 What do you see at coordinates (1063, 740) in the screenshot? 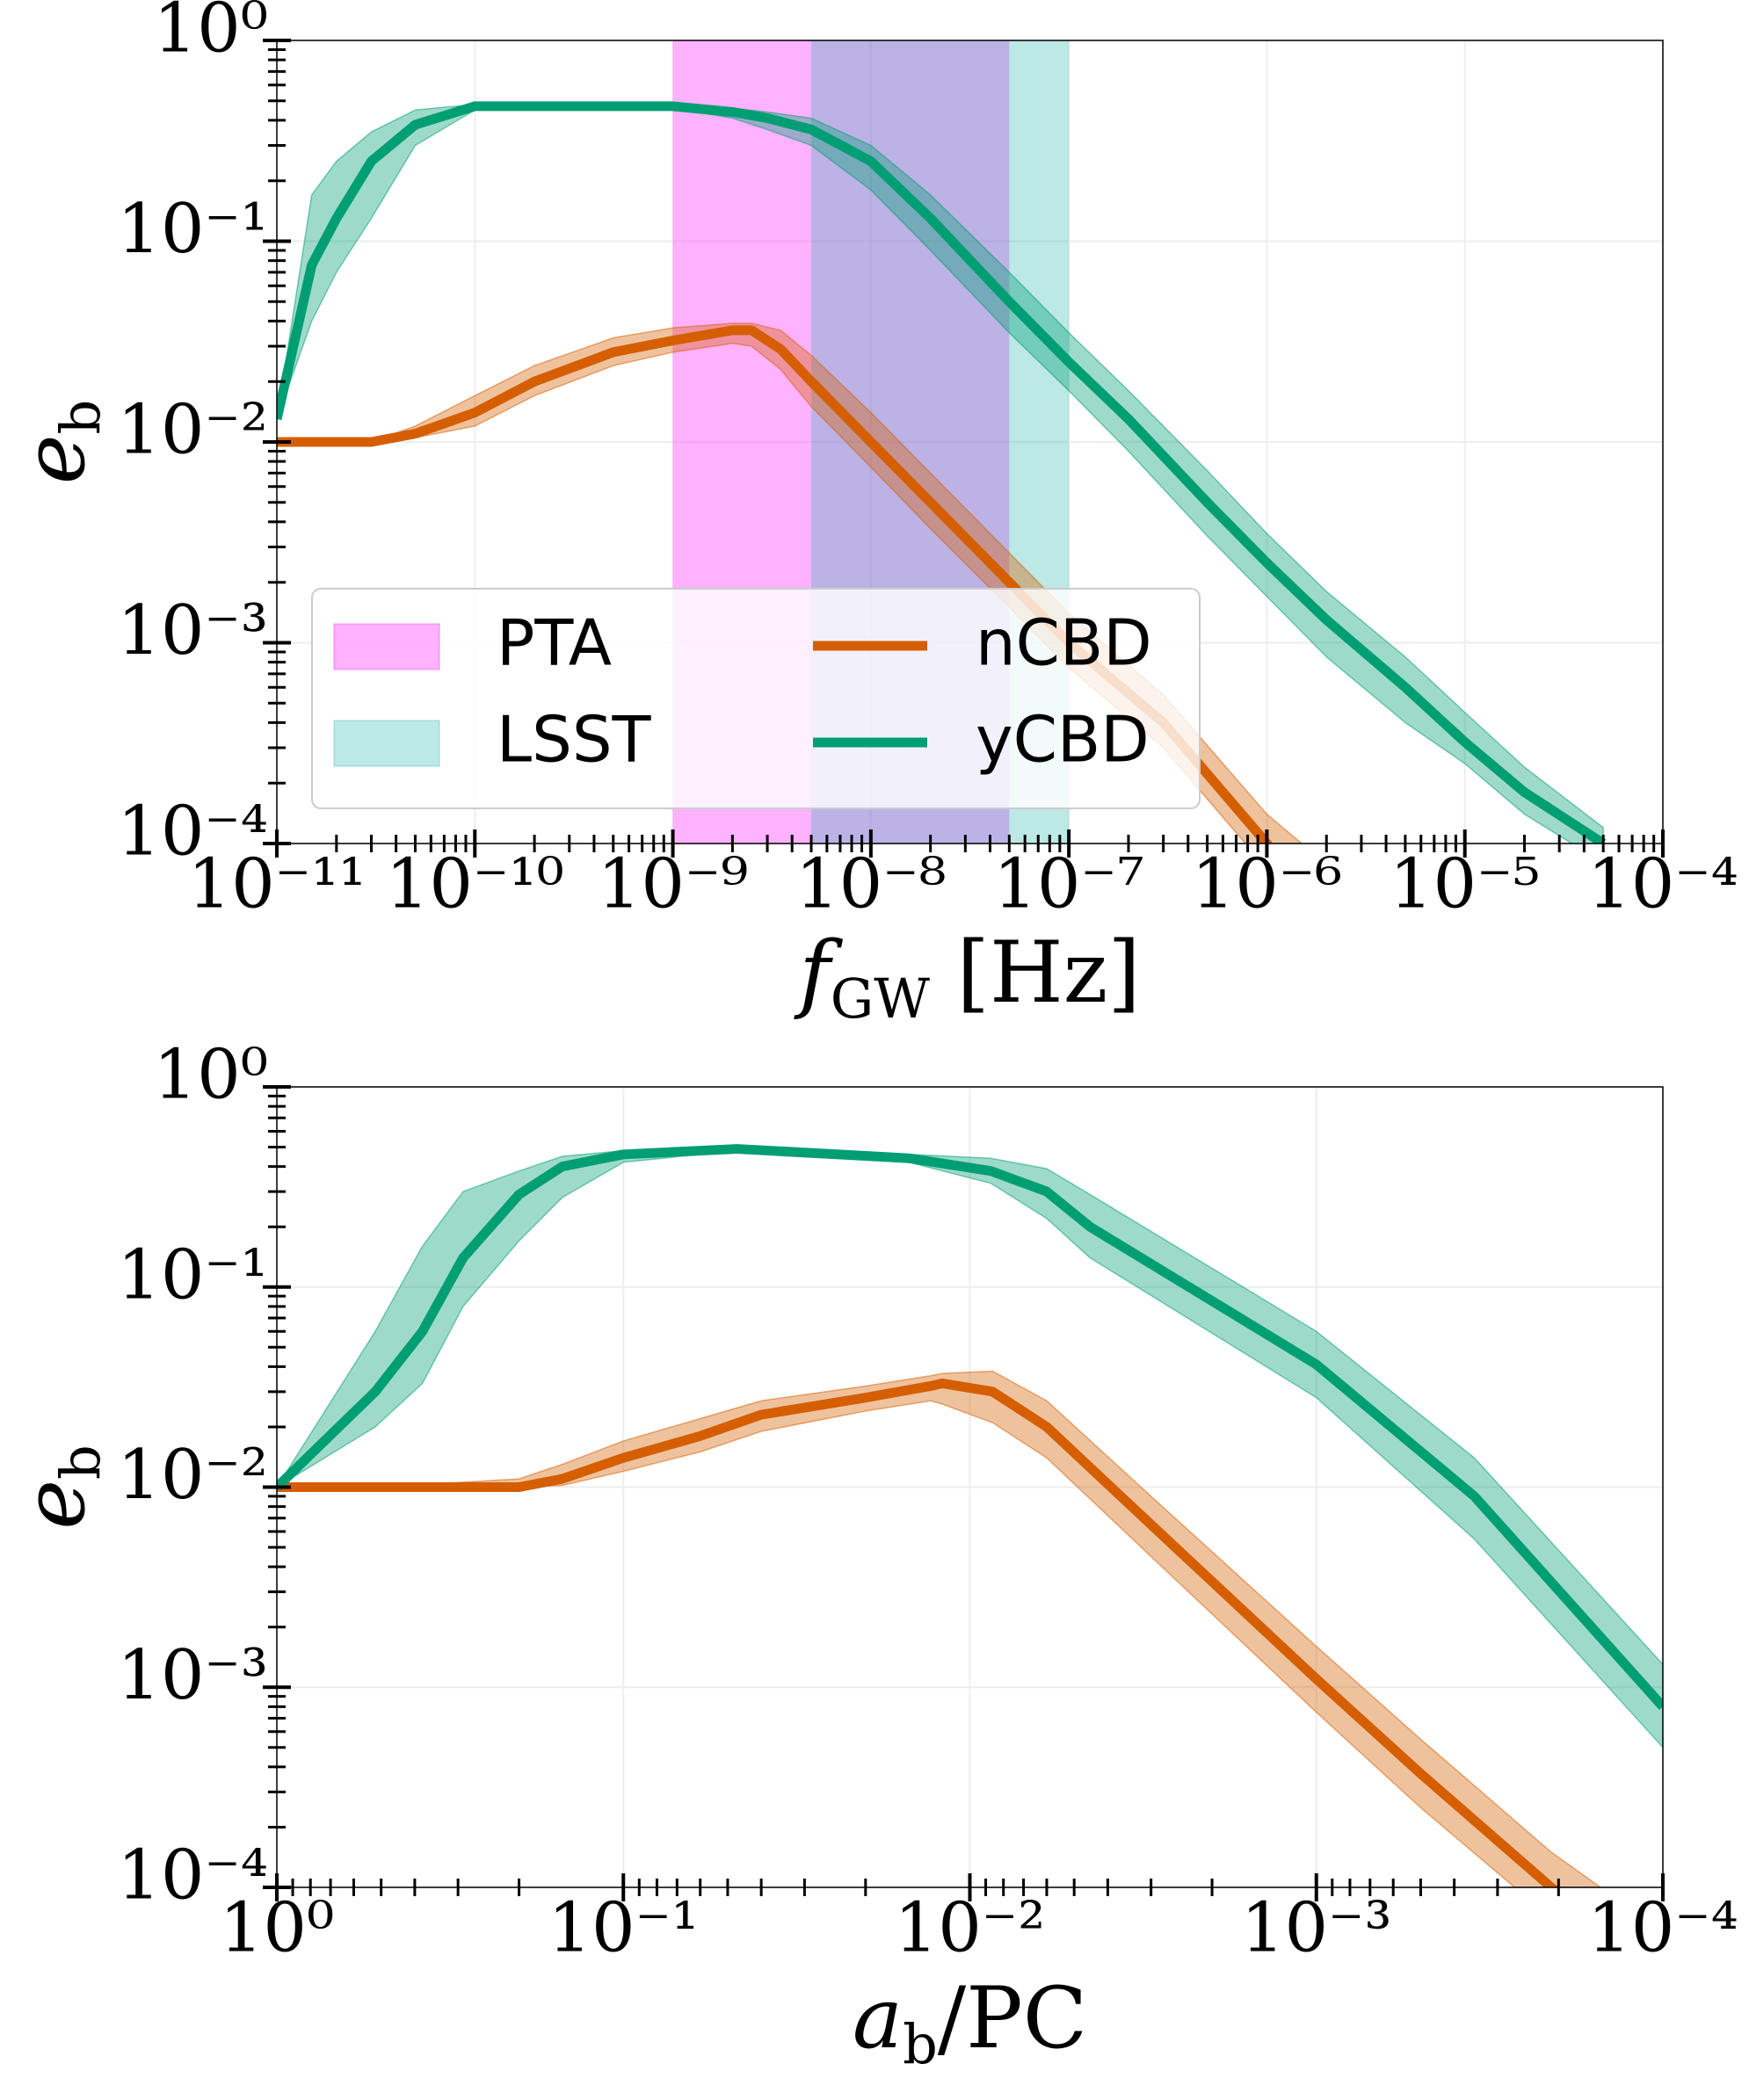
I see `legend-label: yCBD` at bounding box center [1063, 740].